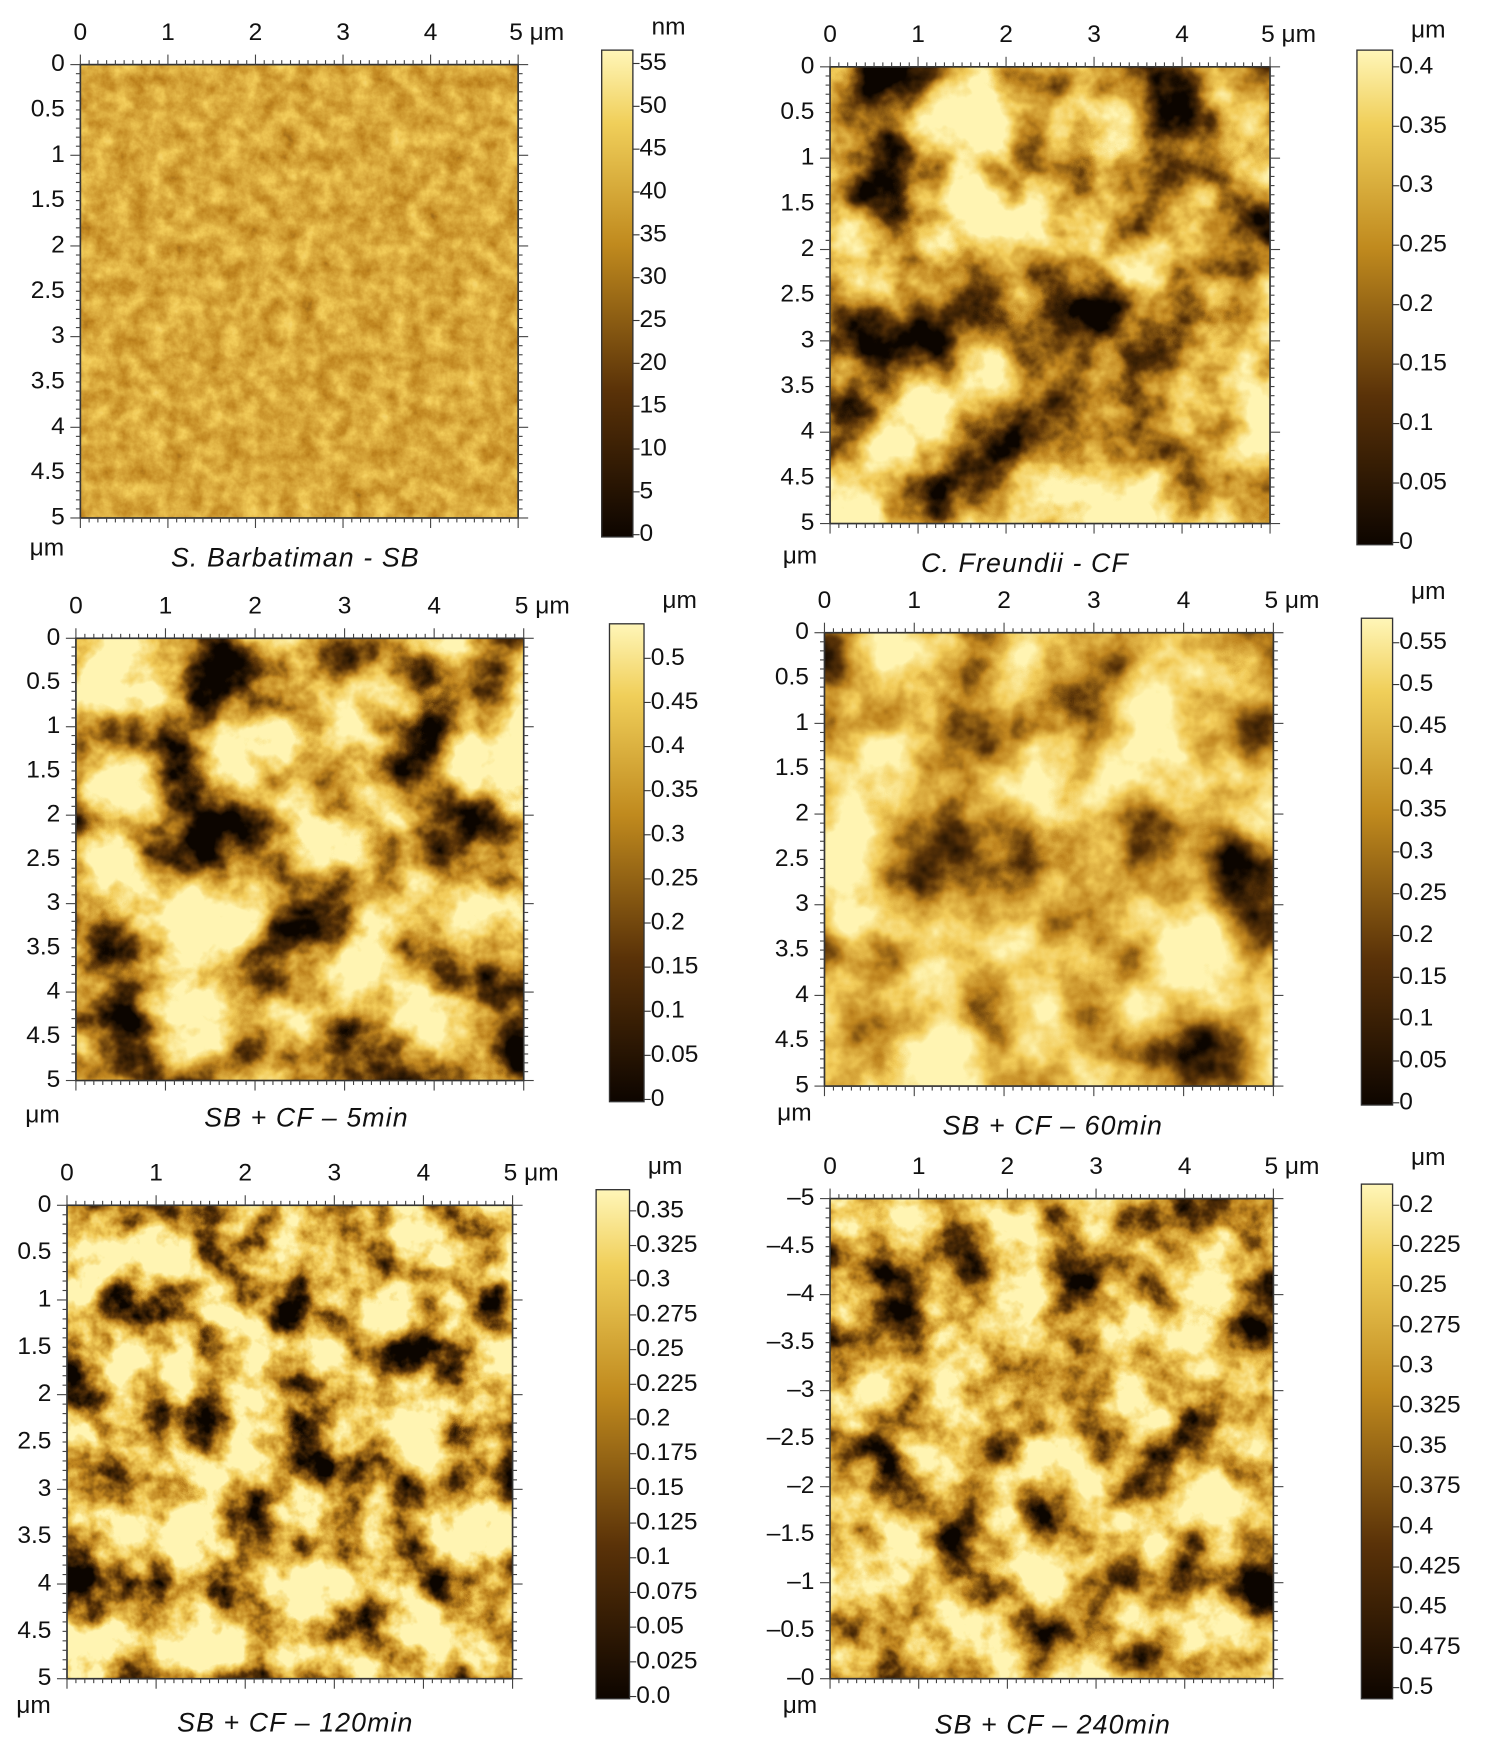 This screenshot has width=1493, height=1750. I want to click on y-tick-label: –2, so click(800, 1485).